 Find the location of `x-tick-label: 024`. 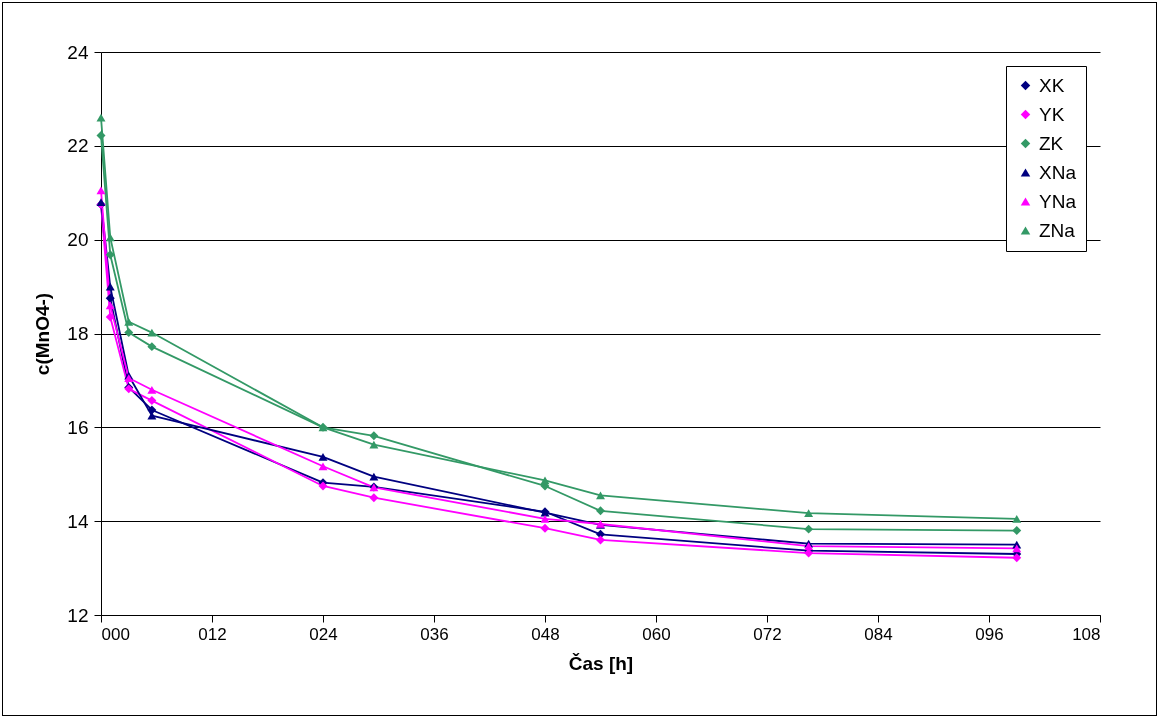

x-tick-label: 024 is located at coordinates (323, 634).